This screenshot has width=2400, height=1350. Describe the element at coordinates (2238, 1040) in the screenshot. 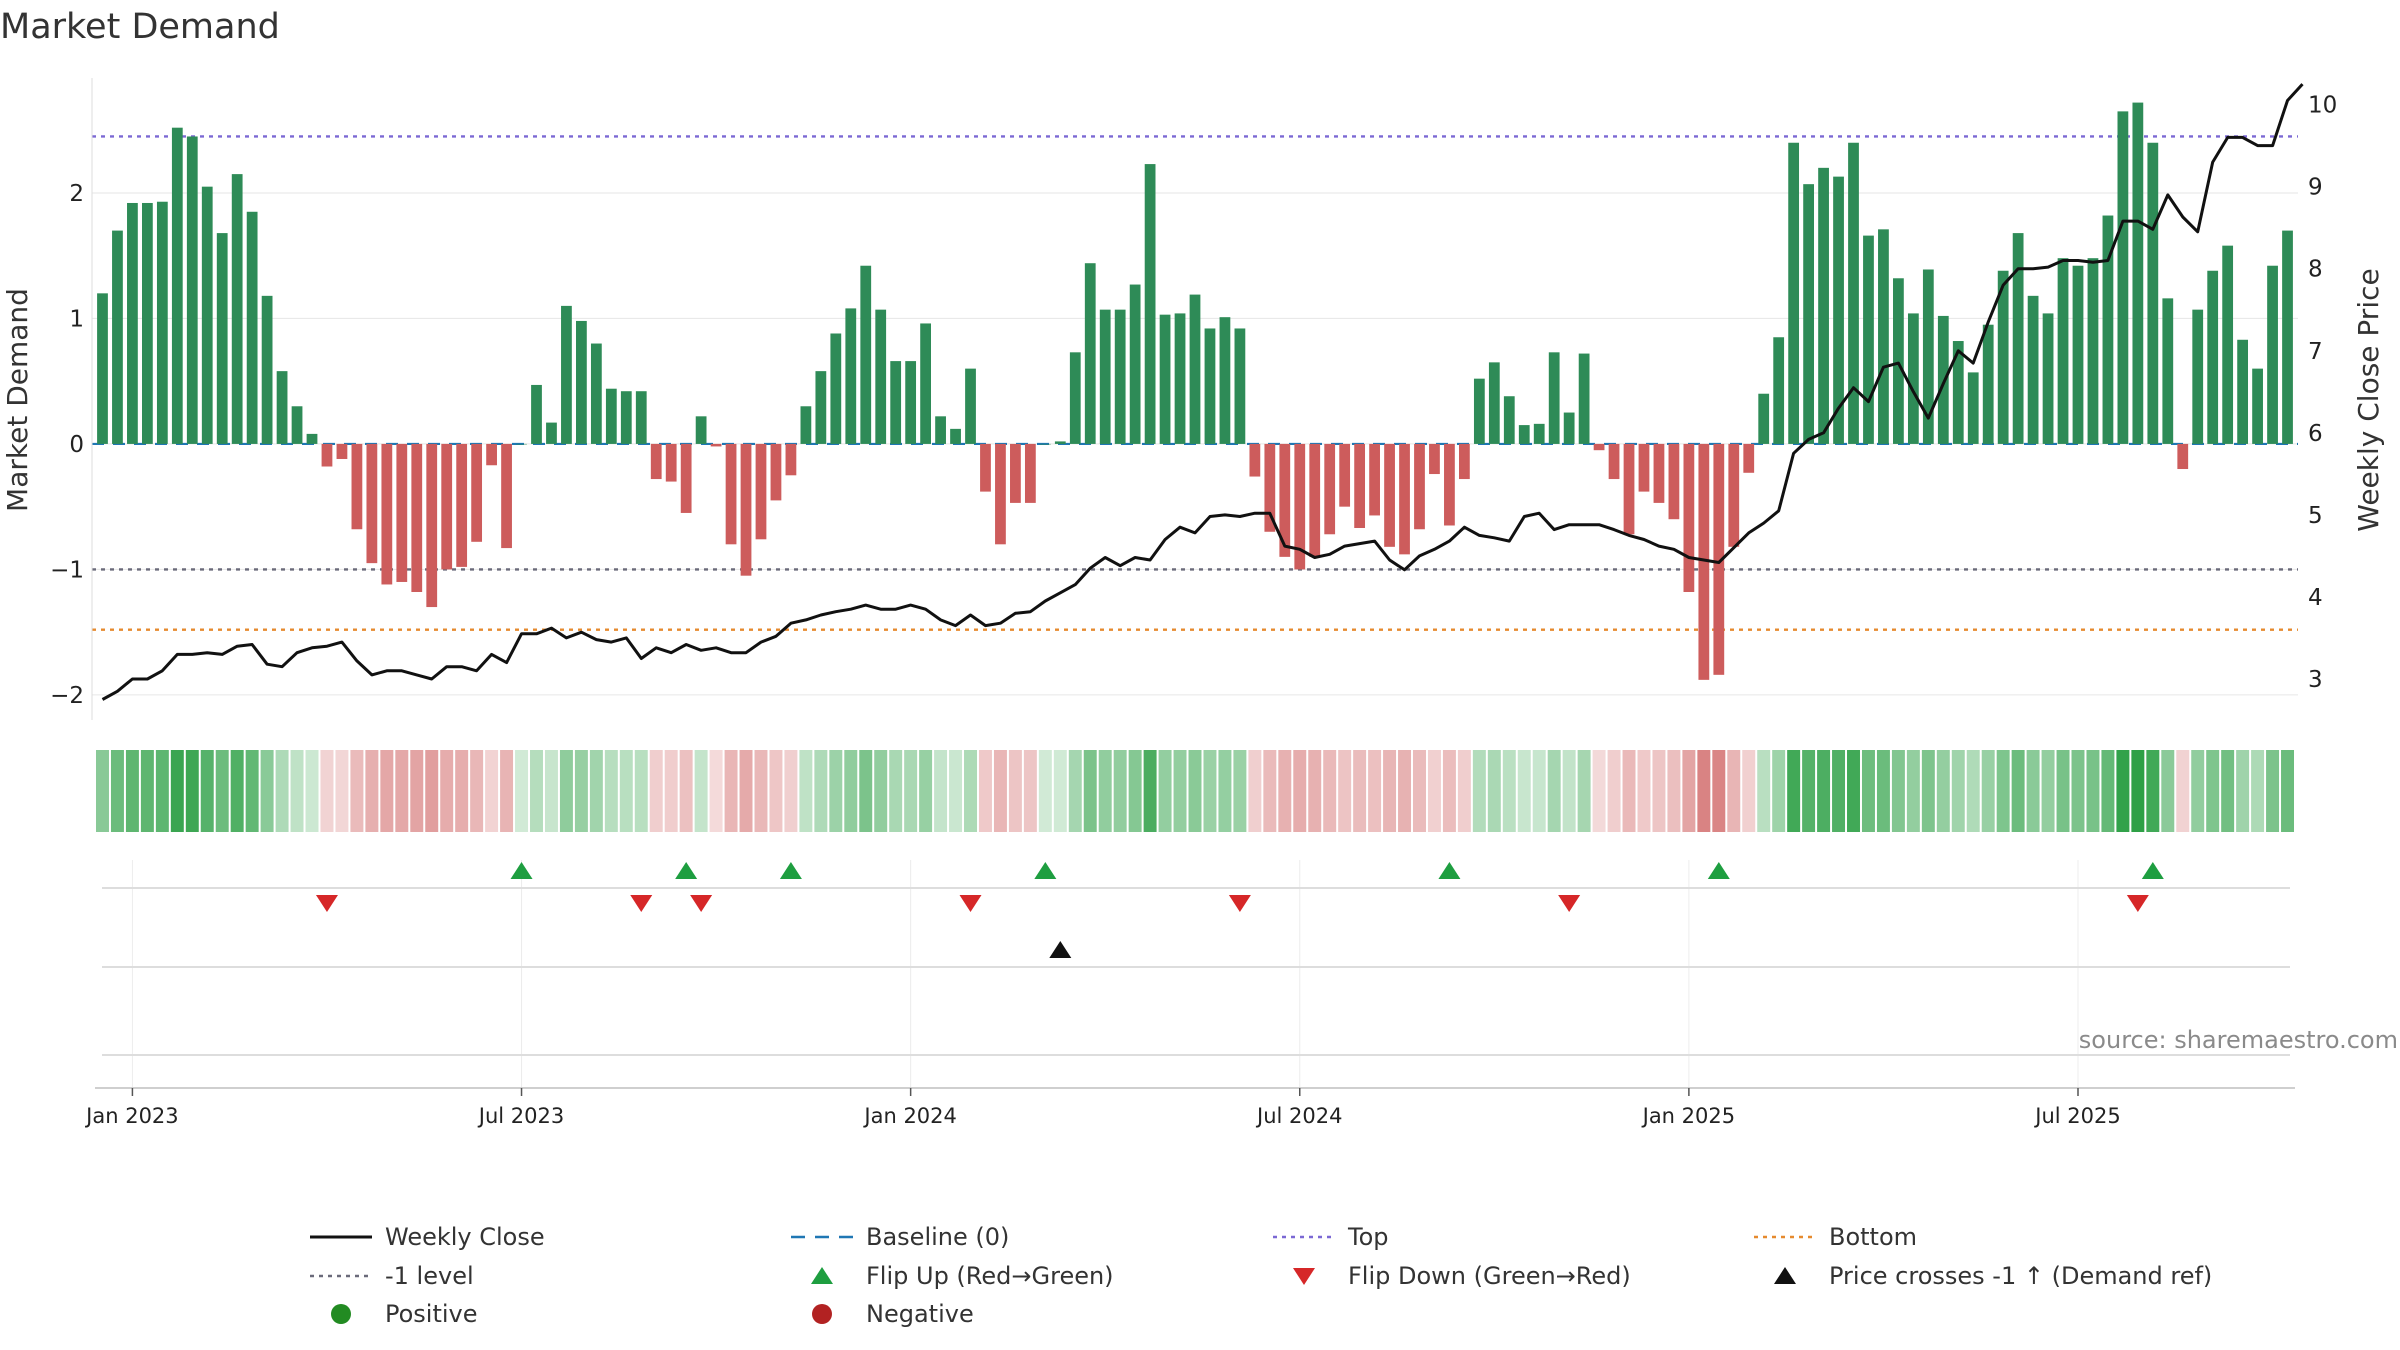

I see `source-label: source: sharemaestro.com` at that location.